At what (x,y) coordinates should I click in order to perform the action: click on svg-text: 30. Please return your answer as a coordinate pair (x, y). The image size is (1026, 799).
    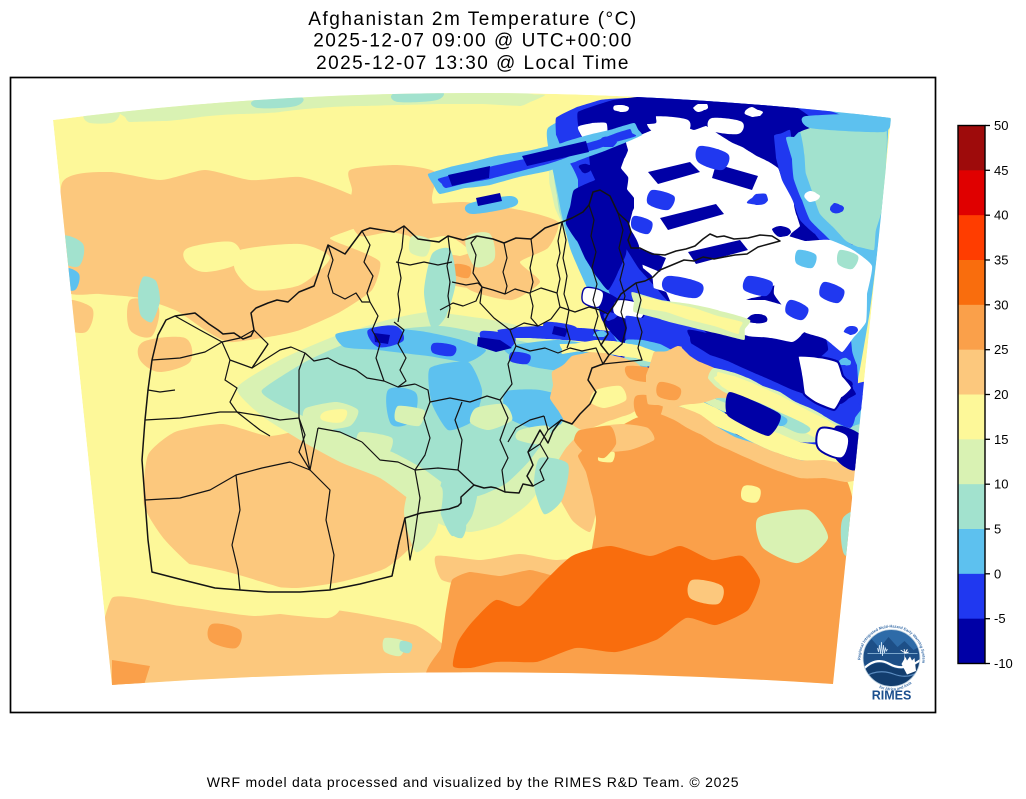
    Looking at the image, I should click on (1001, 304).